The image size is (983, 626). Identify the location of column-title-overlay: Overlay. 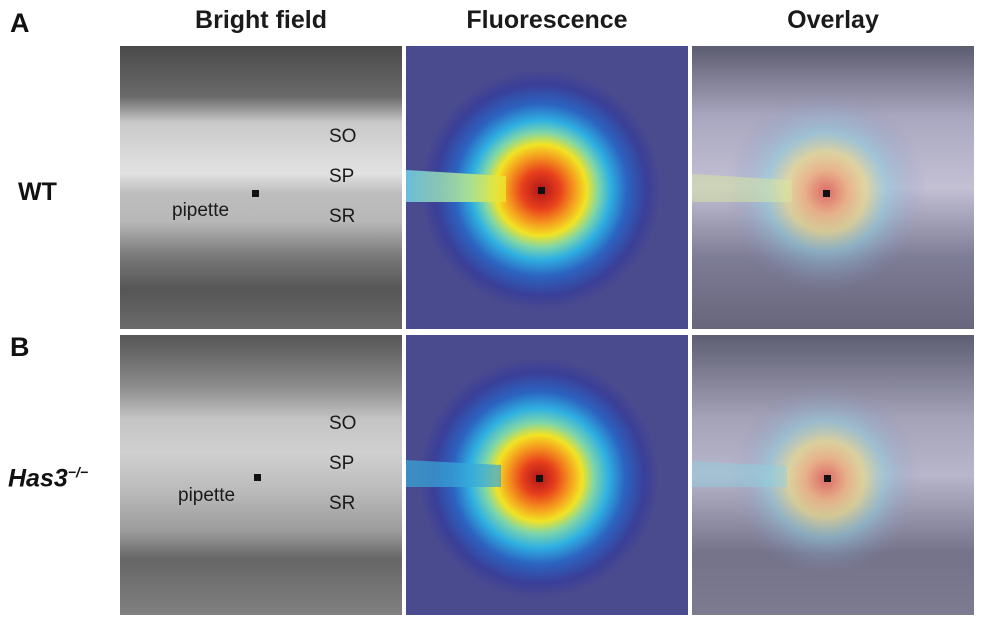
(833, 20).